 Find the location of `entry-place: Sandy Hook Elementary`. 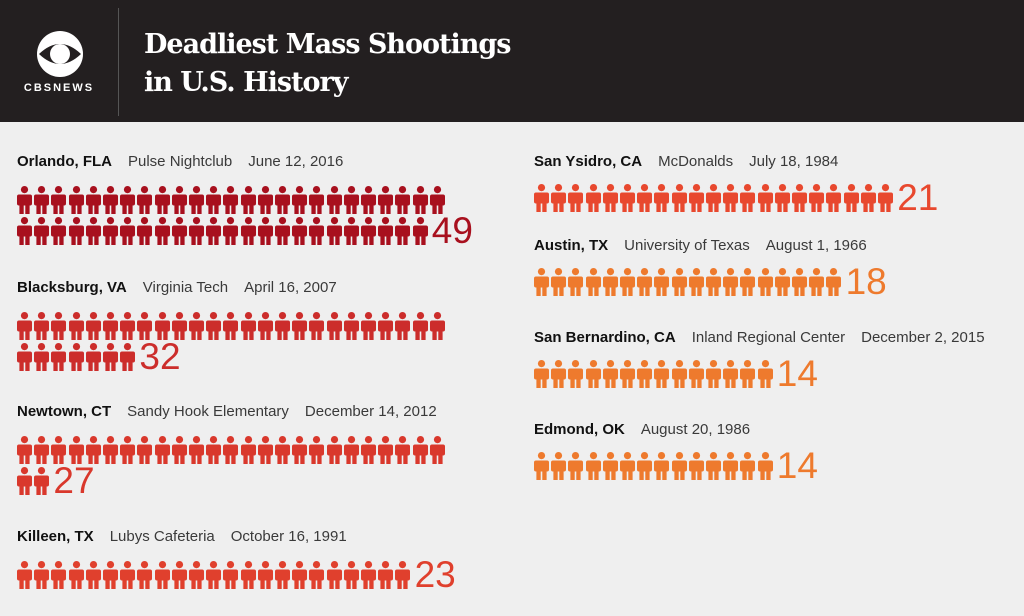

entry-place: Sandy Hook Elementary is located at coordinates (208, 411).